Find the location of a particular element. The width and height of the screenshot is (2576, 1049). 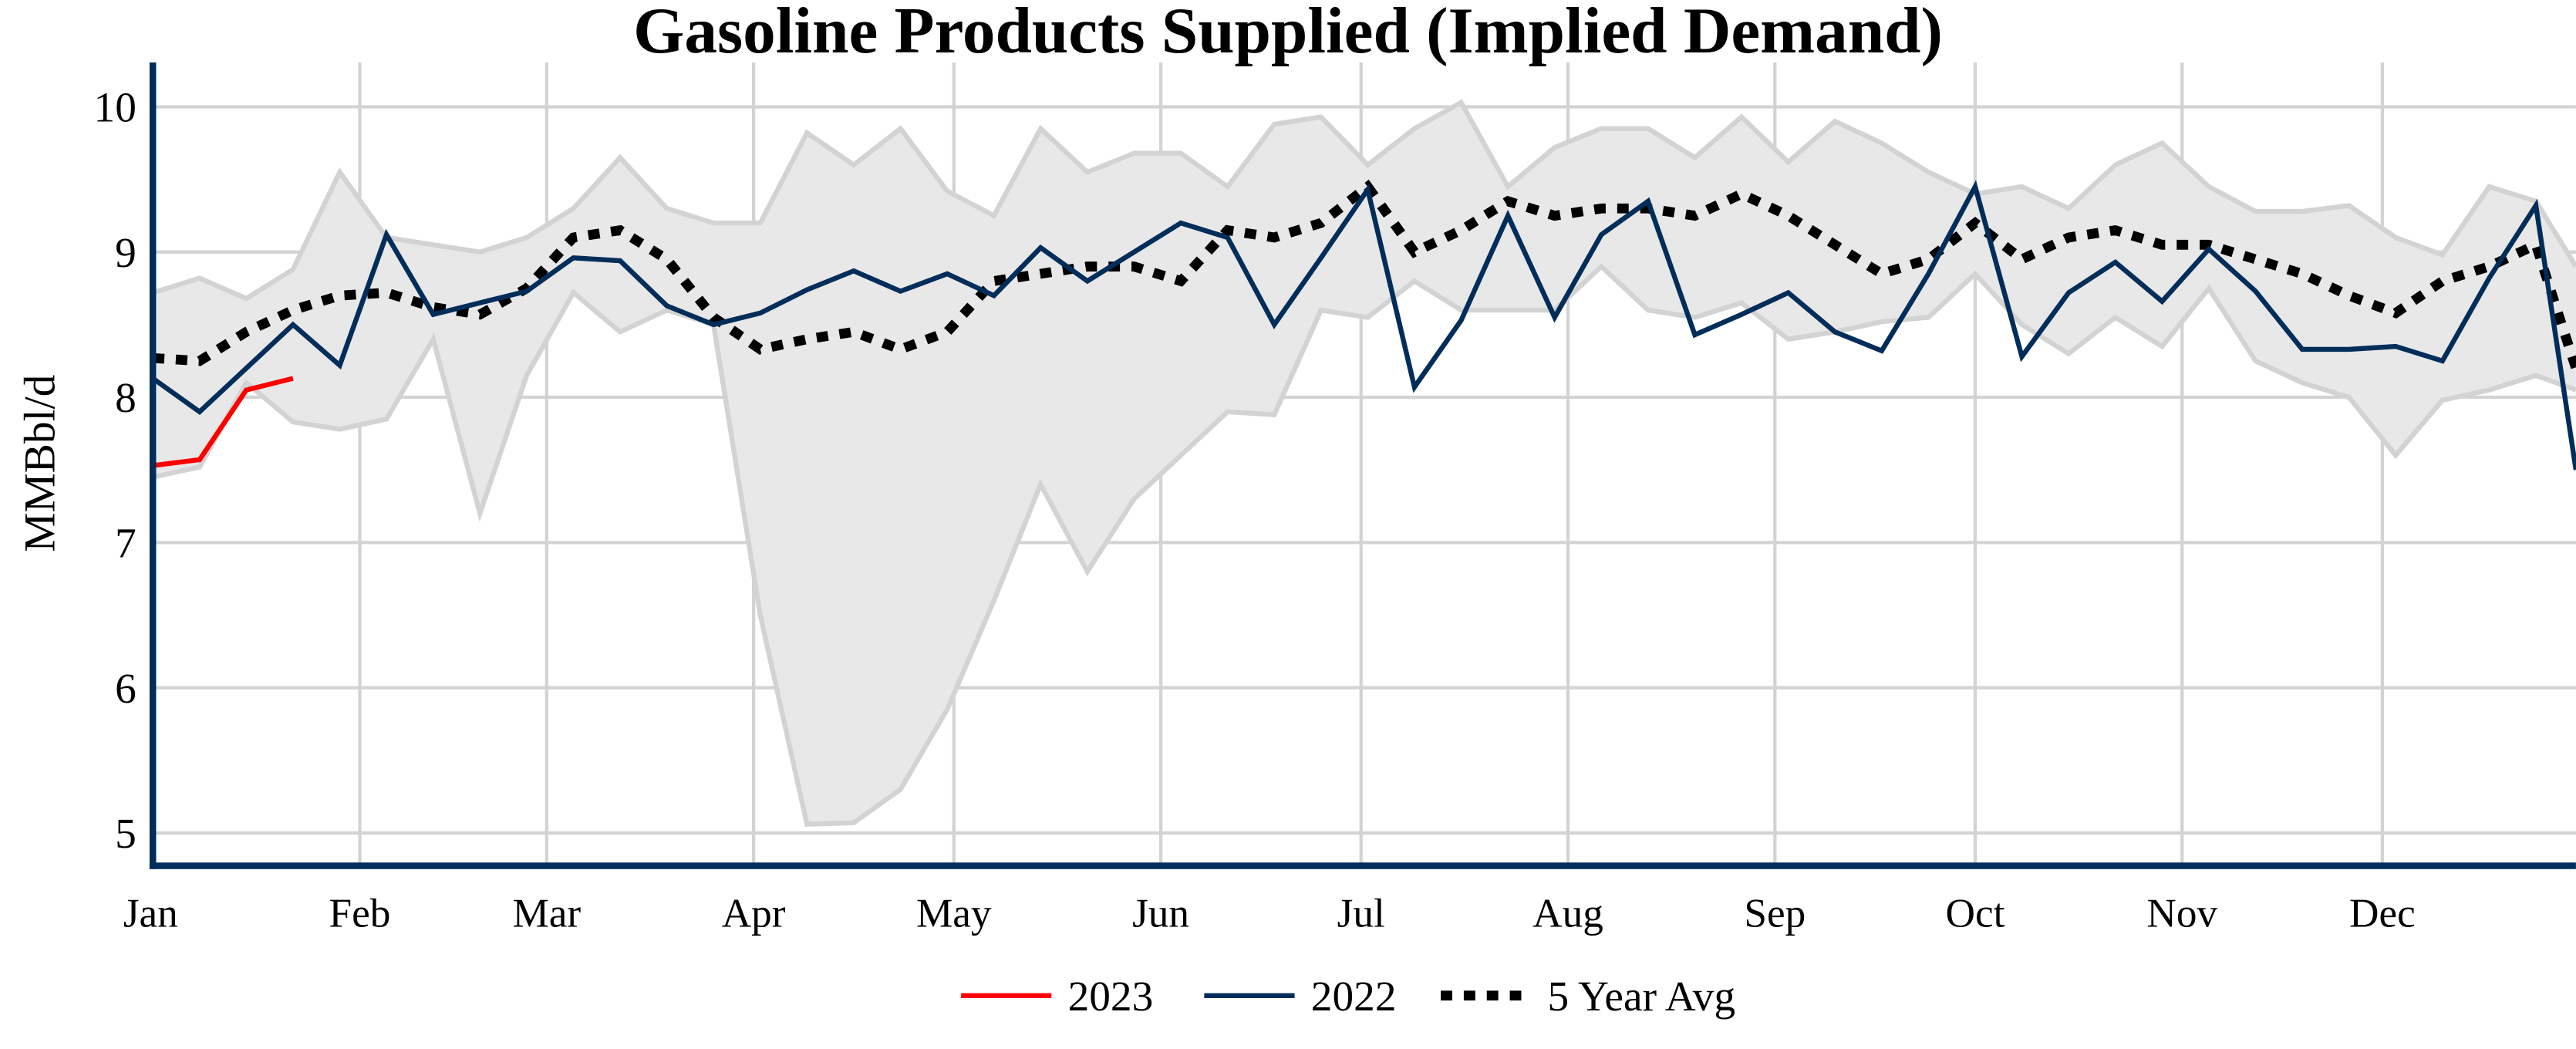

x-tick-label: Aug is located at coordinates (1567, 913).